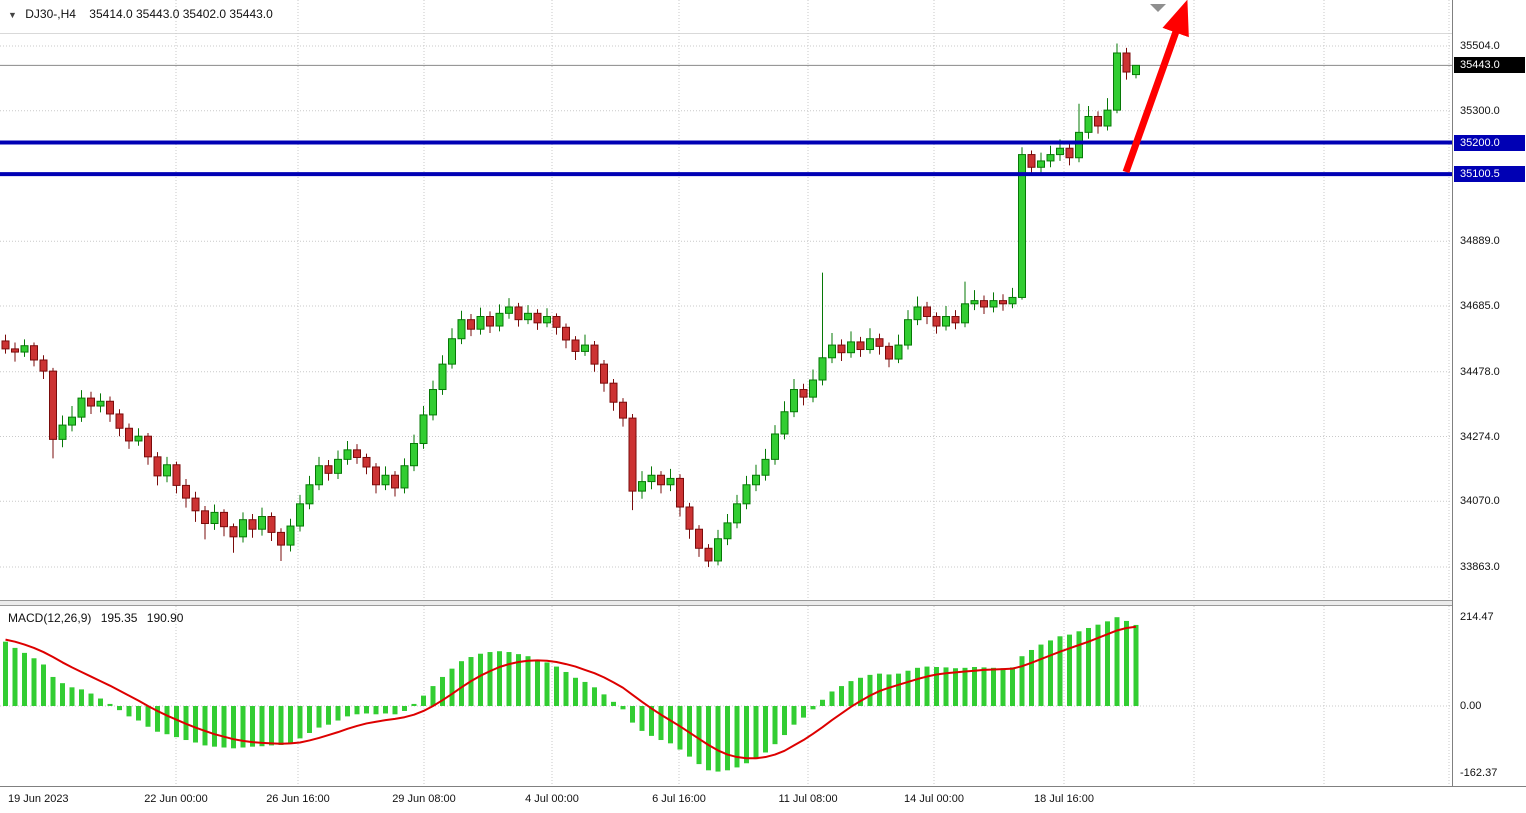 The image size is (1526, 813). What do you see at coordinates (50, 618) in the screenshot?
I see `macd-title: MACD(12,26,9)` at bounding box center [50, 618].